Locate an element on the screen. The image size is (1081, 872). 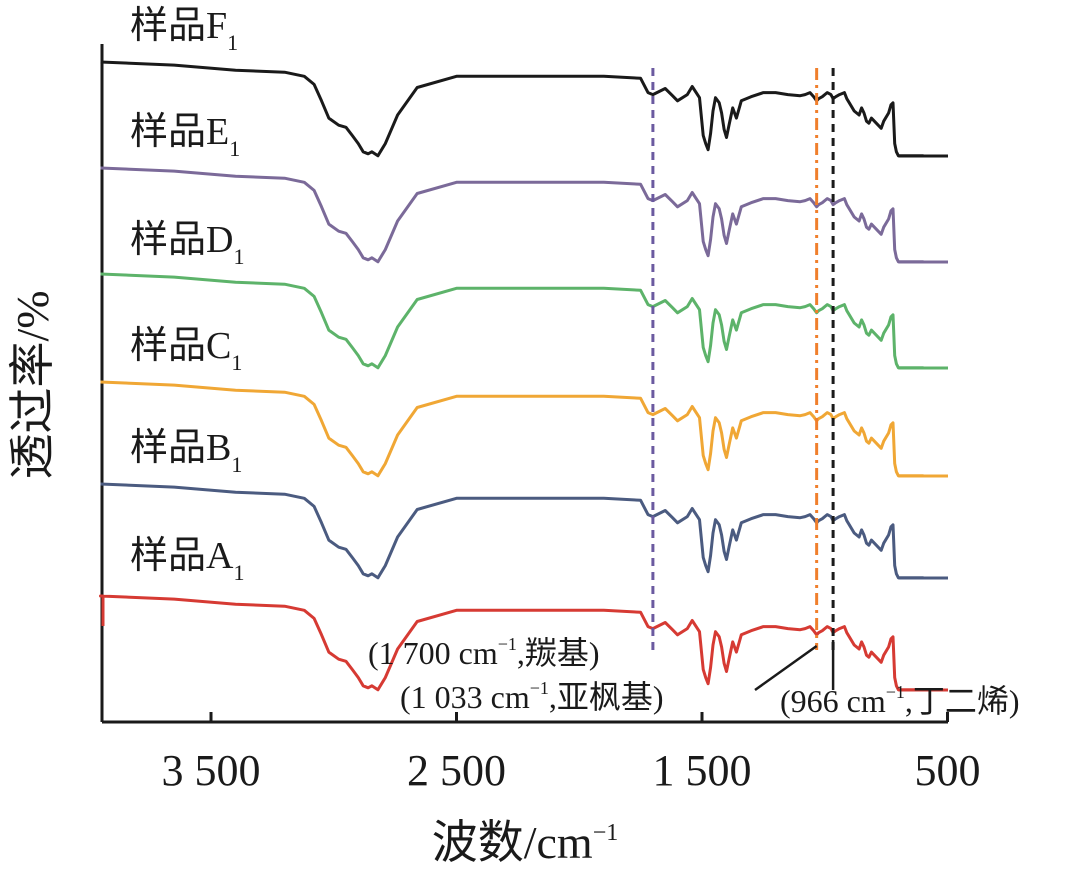
x-tick-label: 3 500 is located at coordinates (211, 770).